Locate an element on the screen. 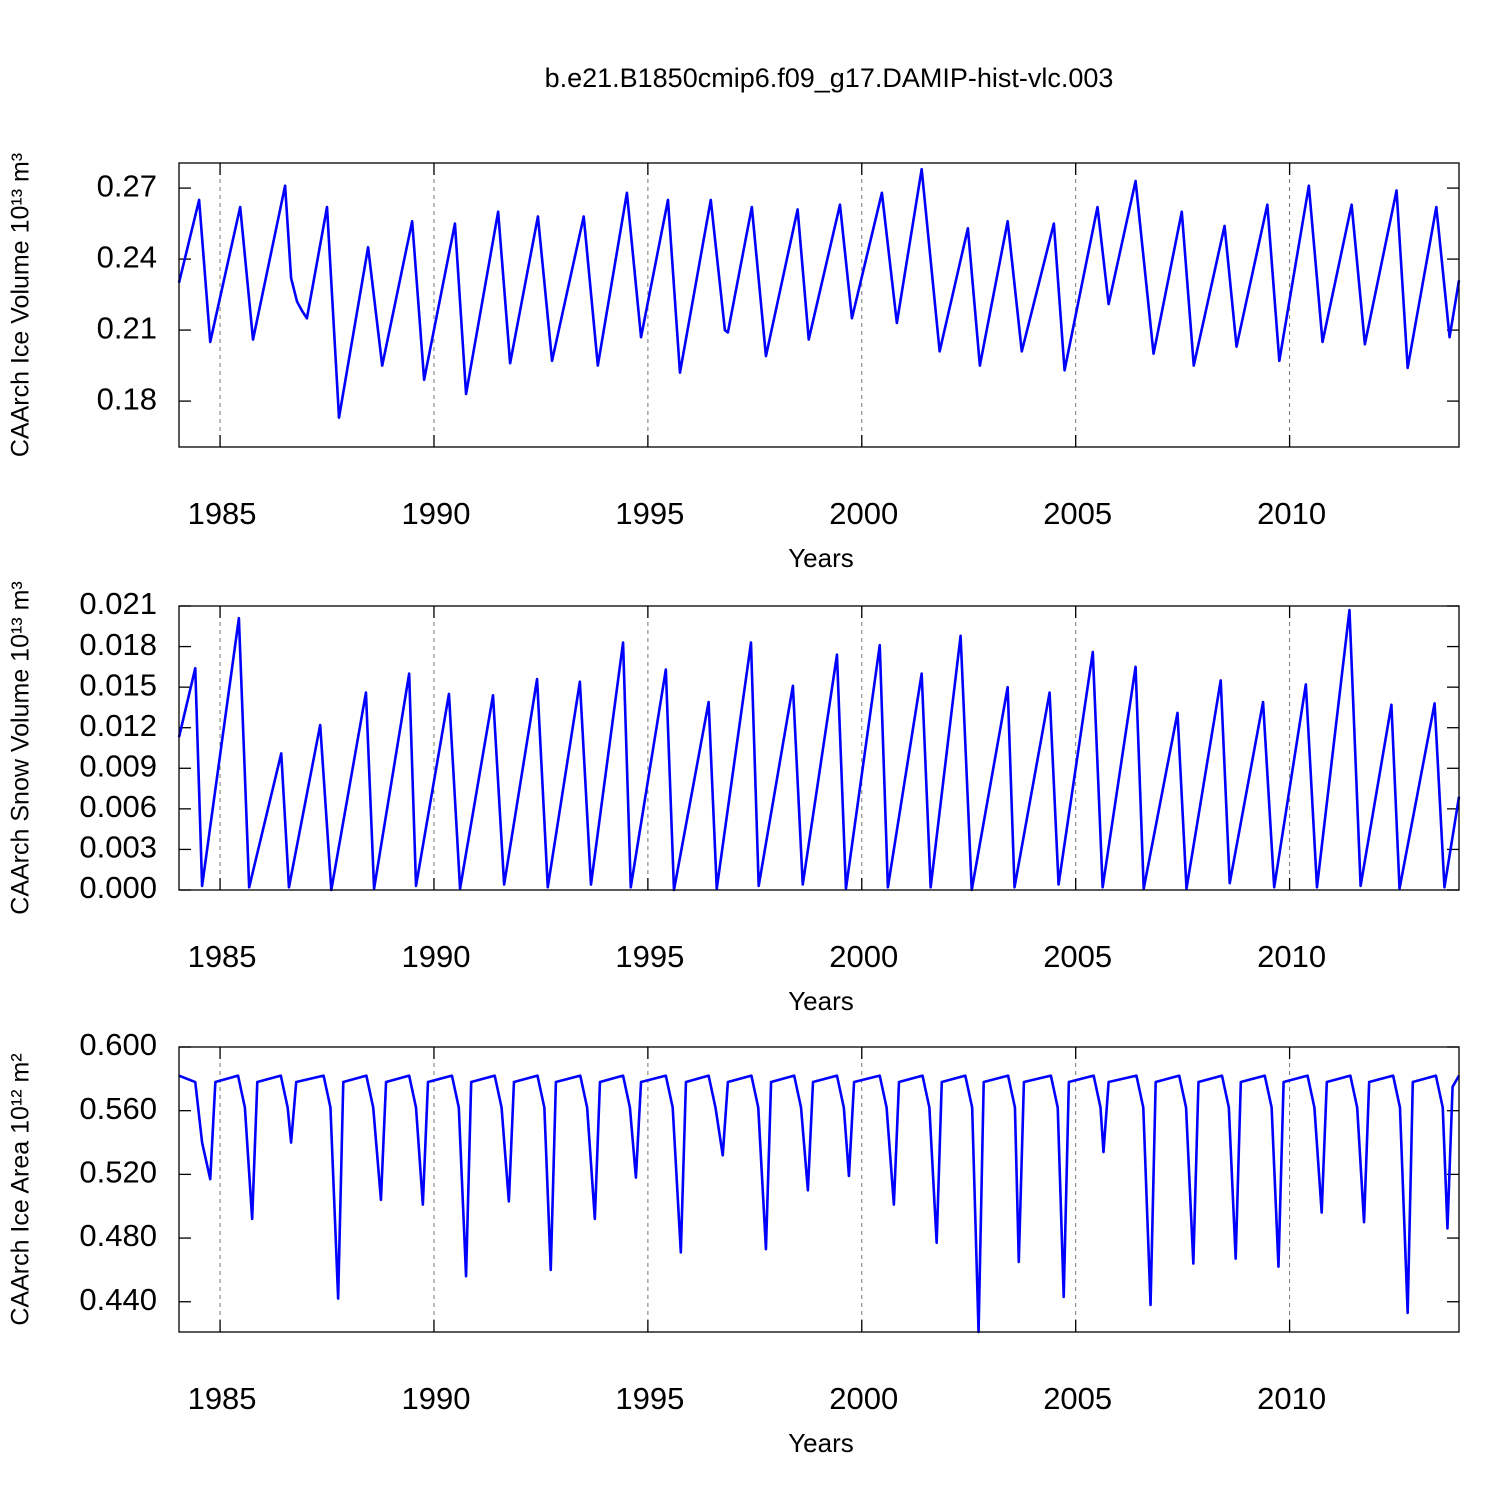 The width and height of the screenshot is (1500, 1500). y-tick-label: 0.21 is located at coordinates (127, 327).